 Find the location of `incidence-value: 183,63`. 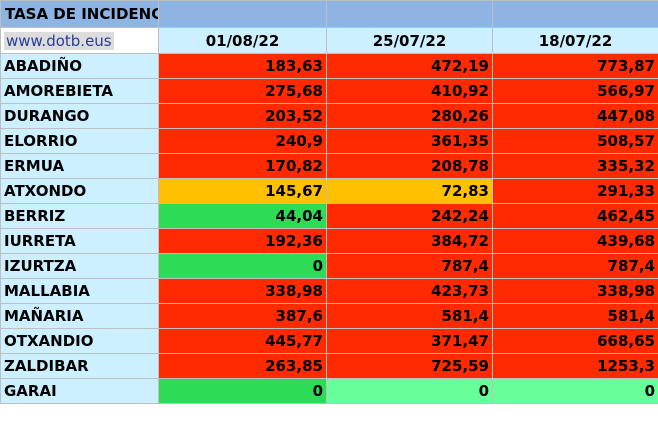

incidence-value: 183,63 is located at coordinates (242, 66).